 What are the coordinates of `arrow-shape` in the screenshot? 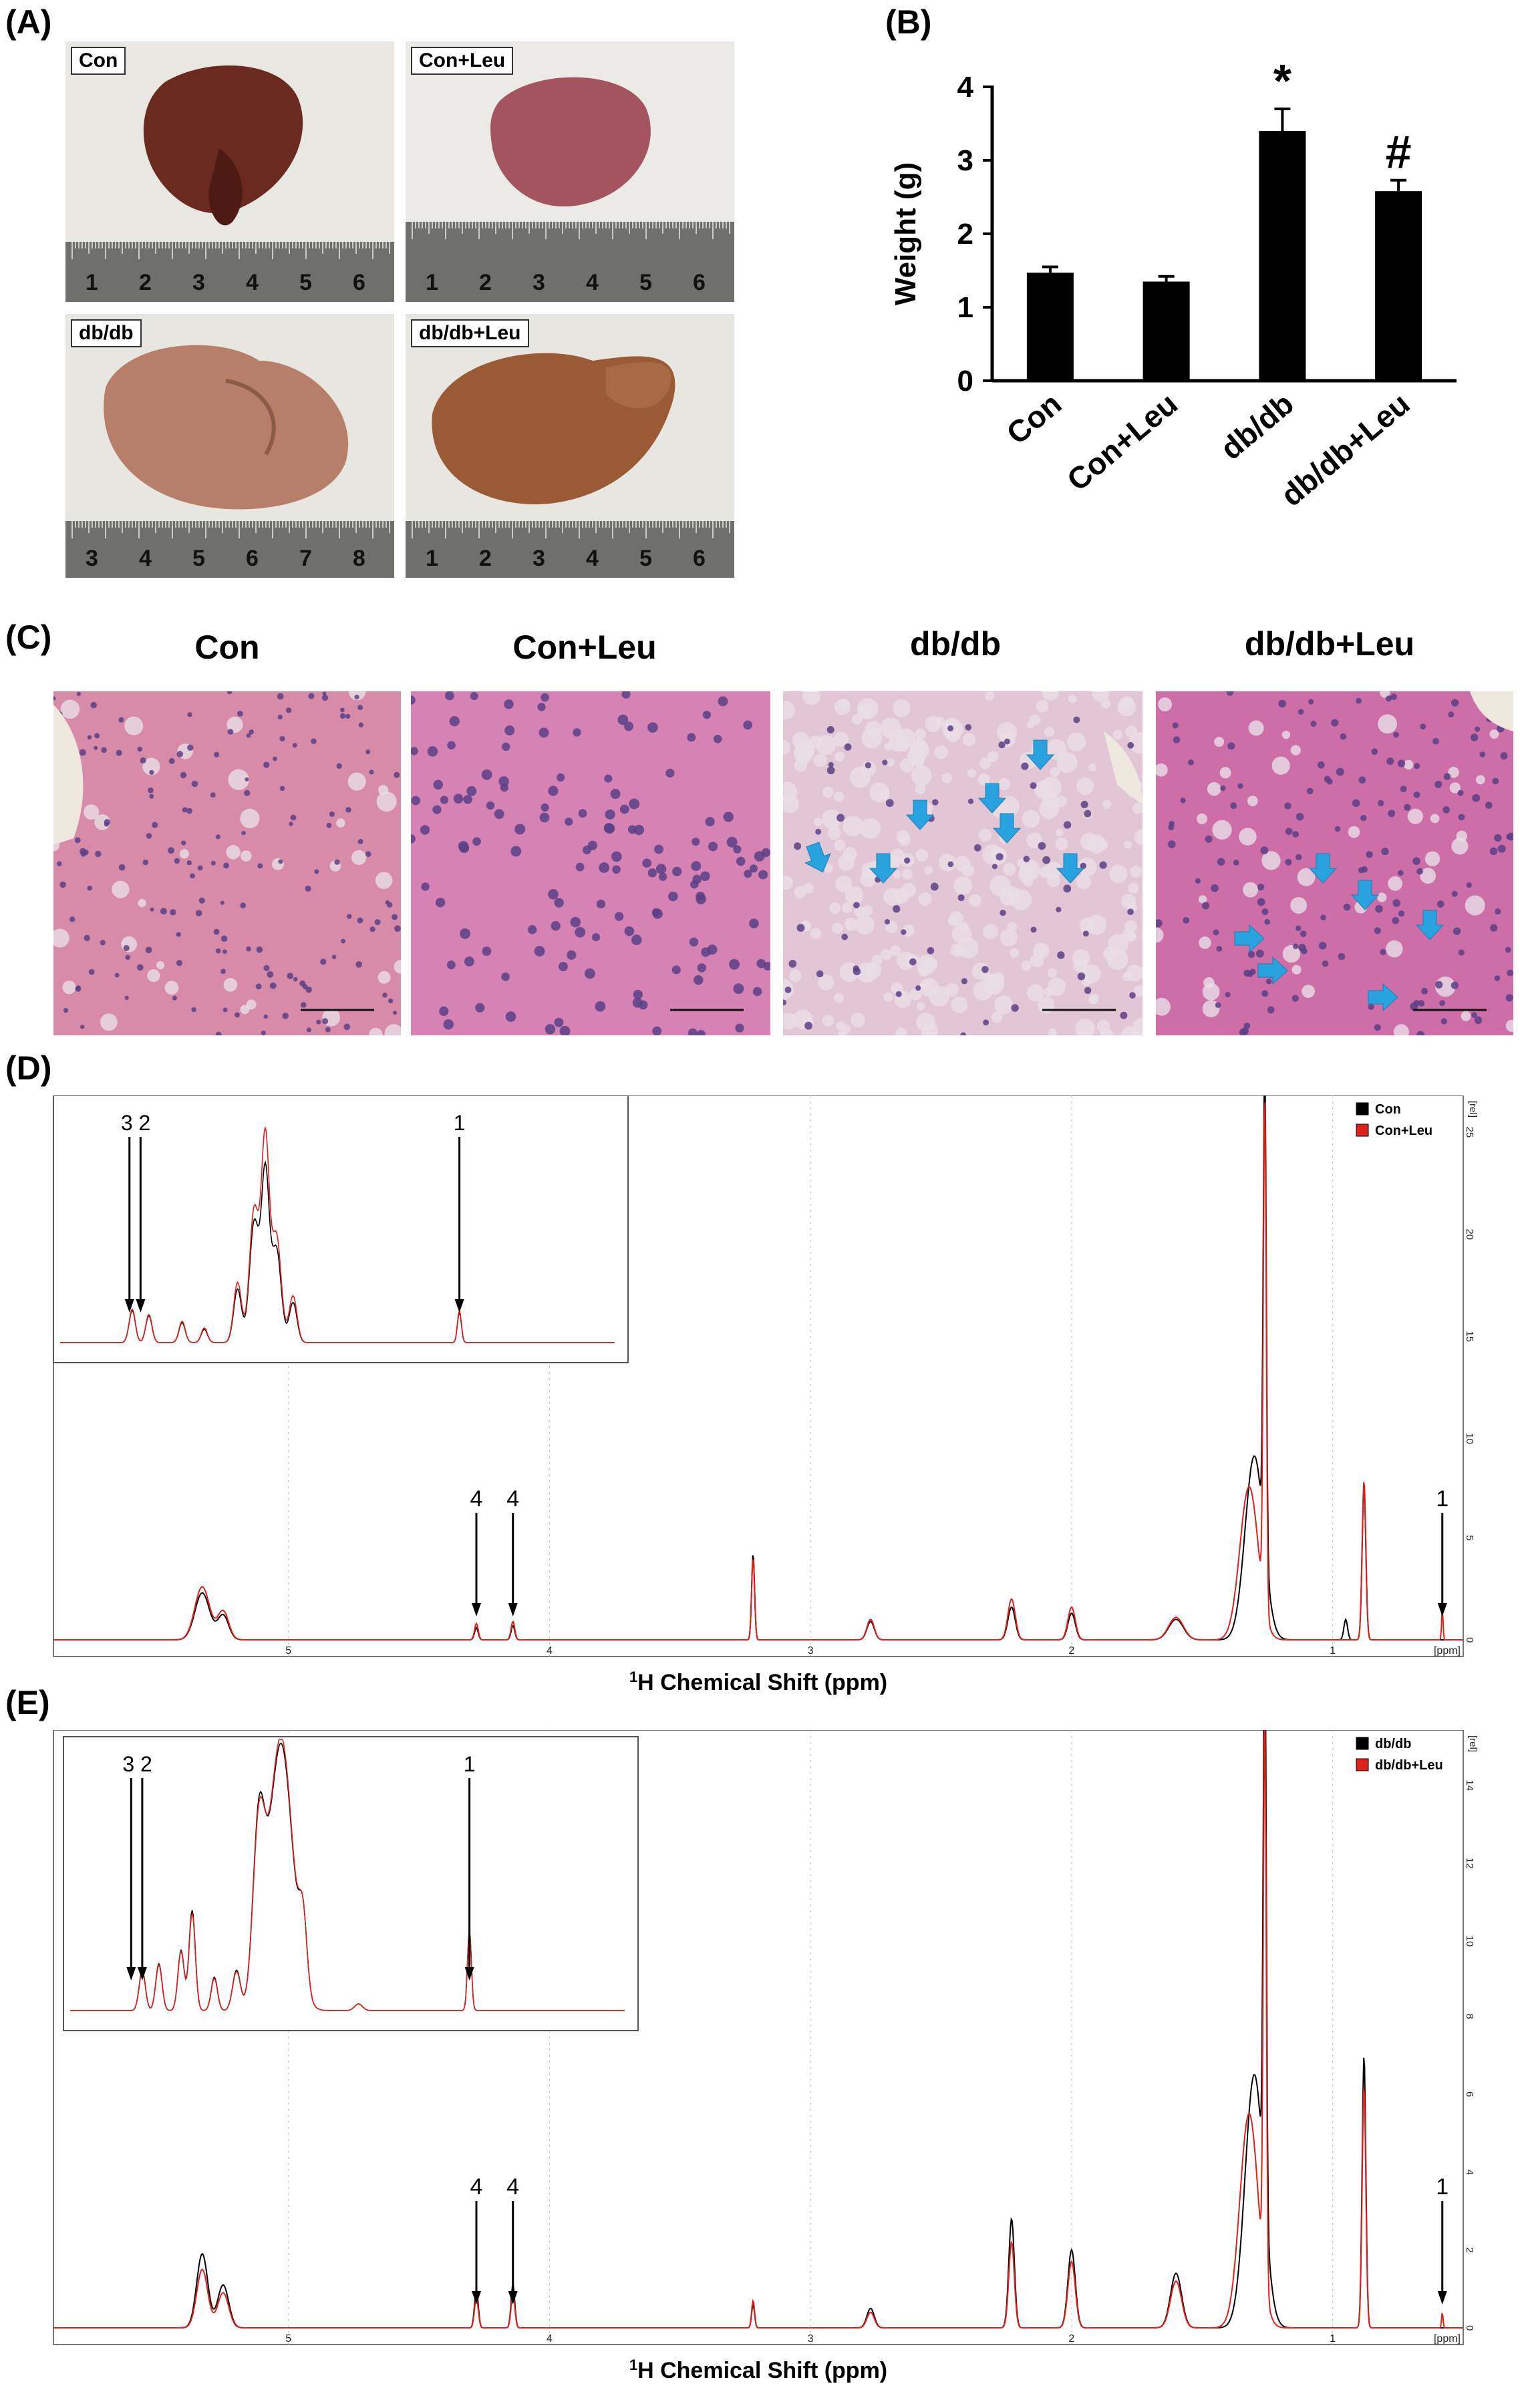 It's located at (817, 857).